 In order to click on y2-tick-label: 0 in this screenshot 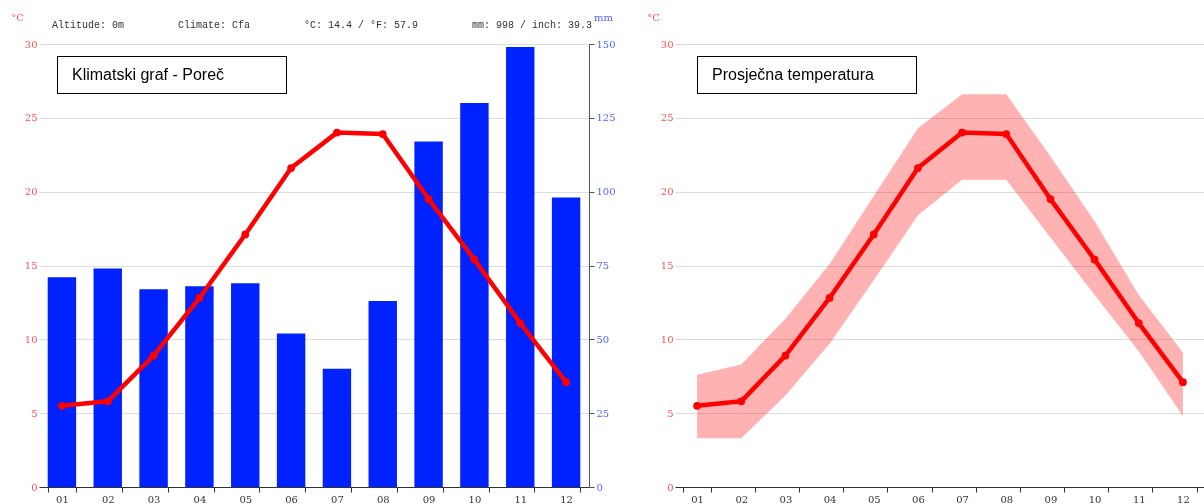, I will do `click(599, 487)`.